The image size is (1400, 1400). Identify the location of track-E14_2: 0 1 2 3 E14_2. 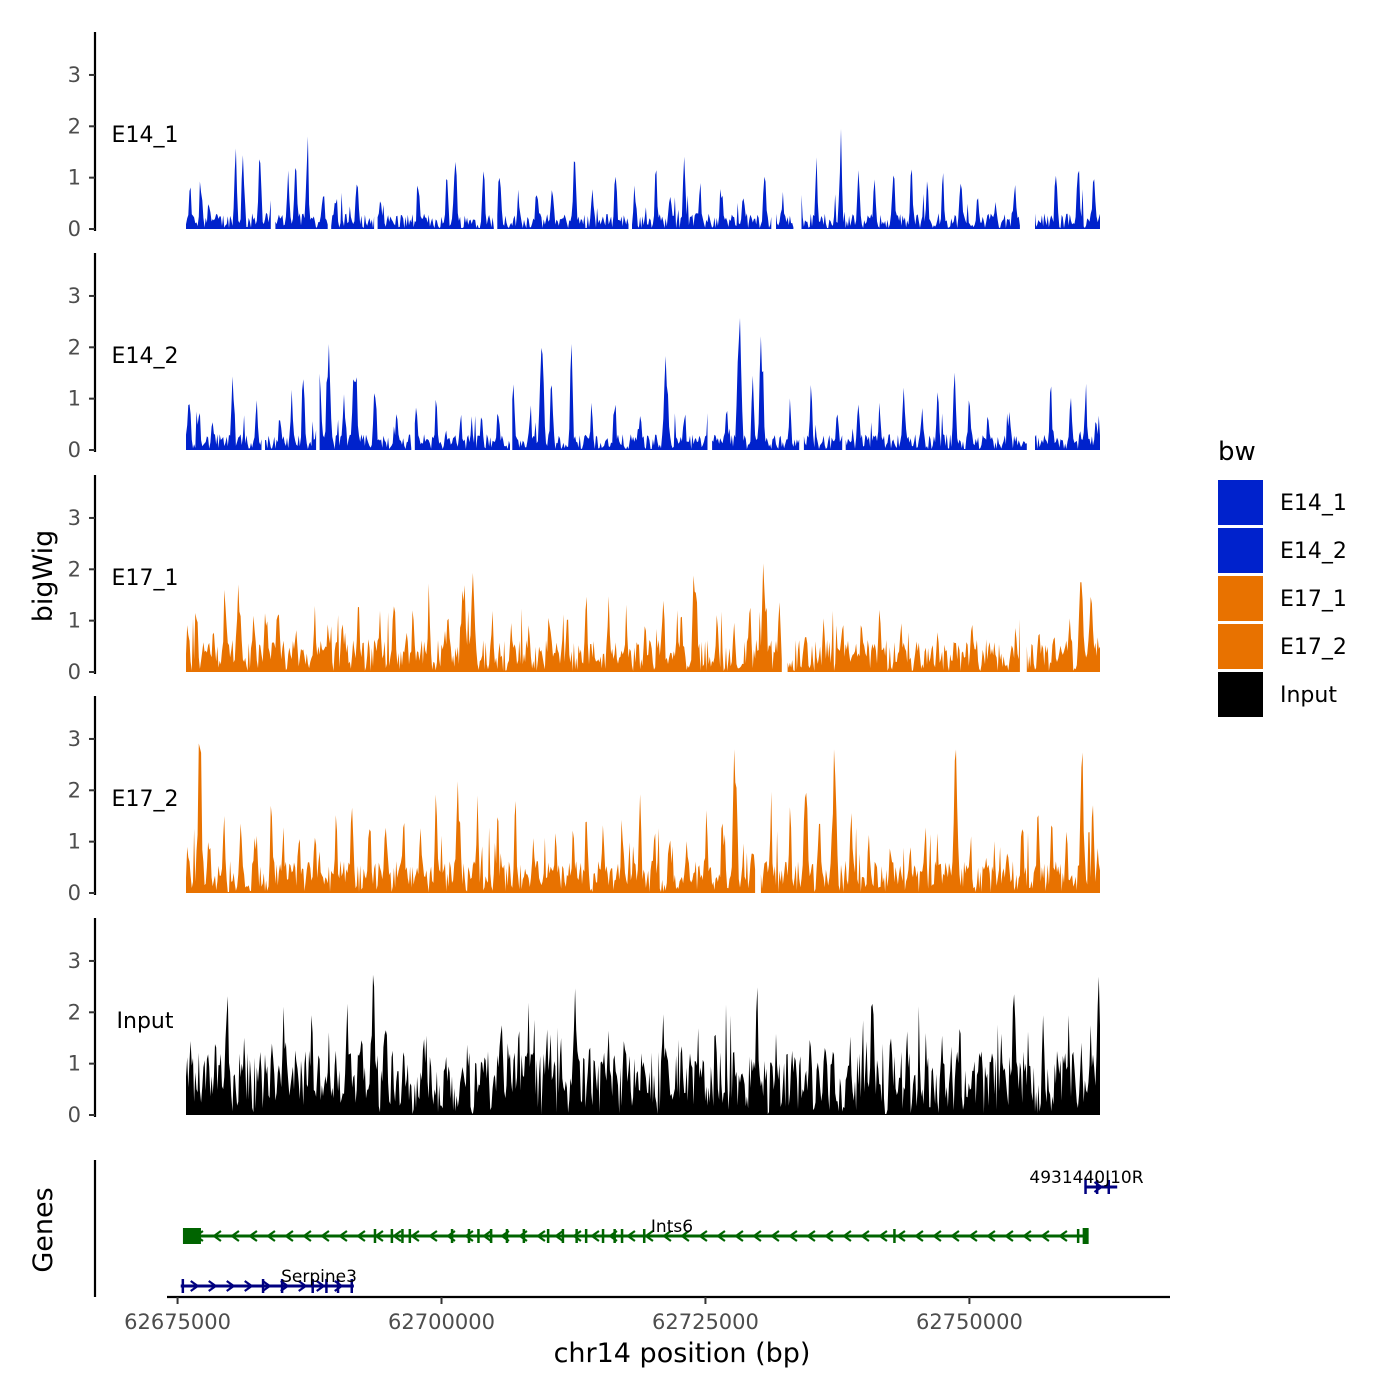
(584, 357).